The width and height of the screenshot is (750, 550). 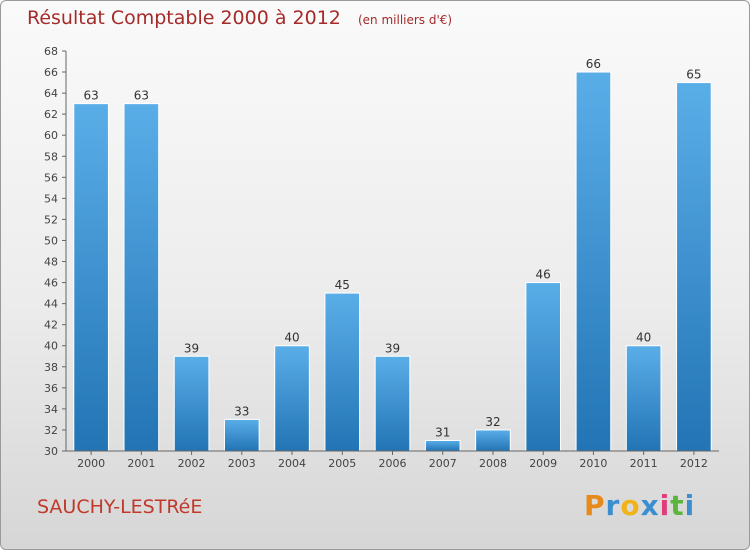 I want to click on y-tick-label: 40, so click(x=51, y=346).